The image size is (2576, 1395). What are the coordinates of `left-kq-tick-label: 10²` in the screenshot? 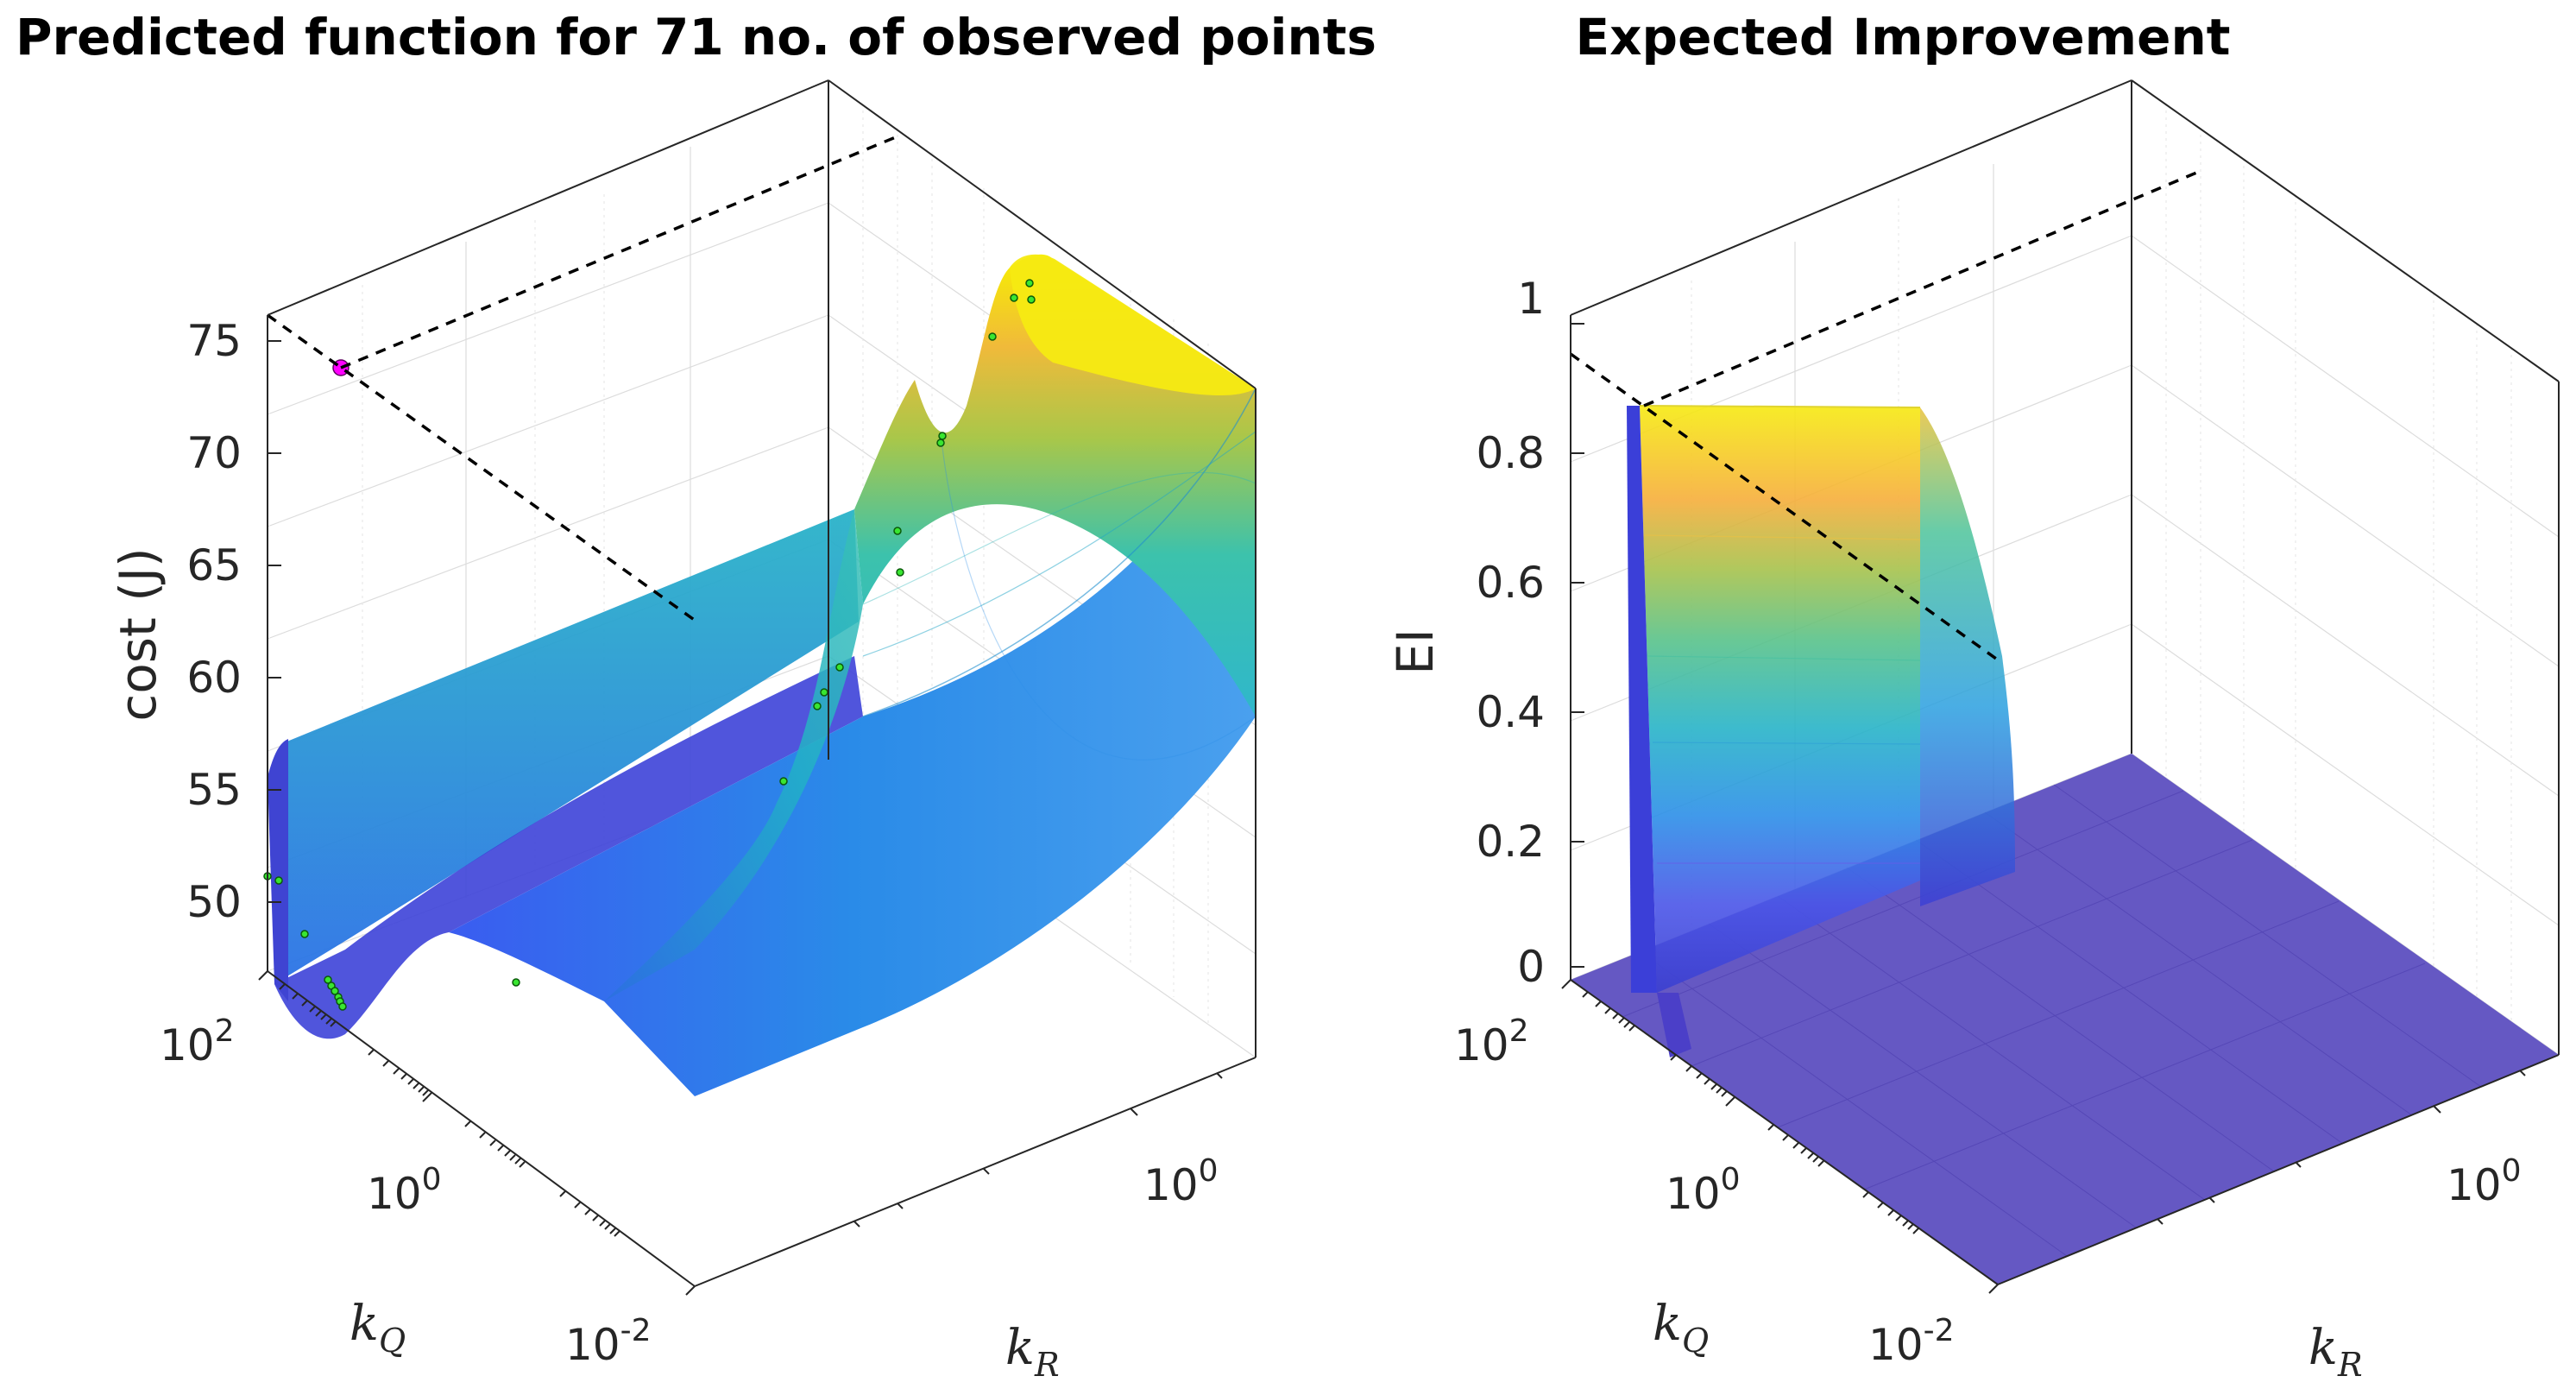 It's located at (197, 1042).